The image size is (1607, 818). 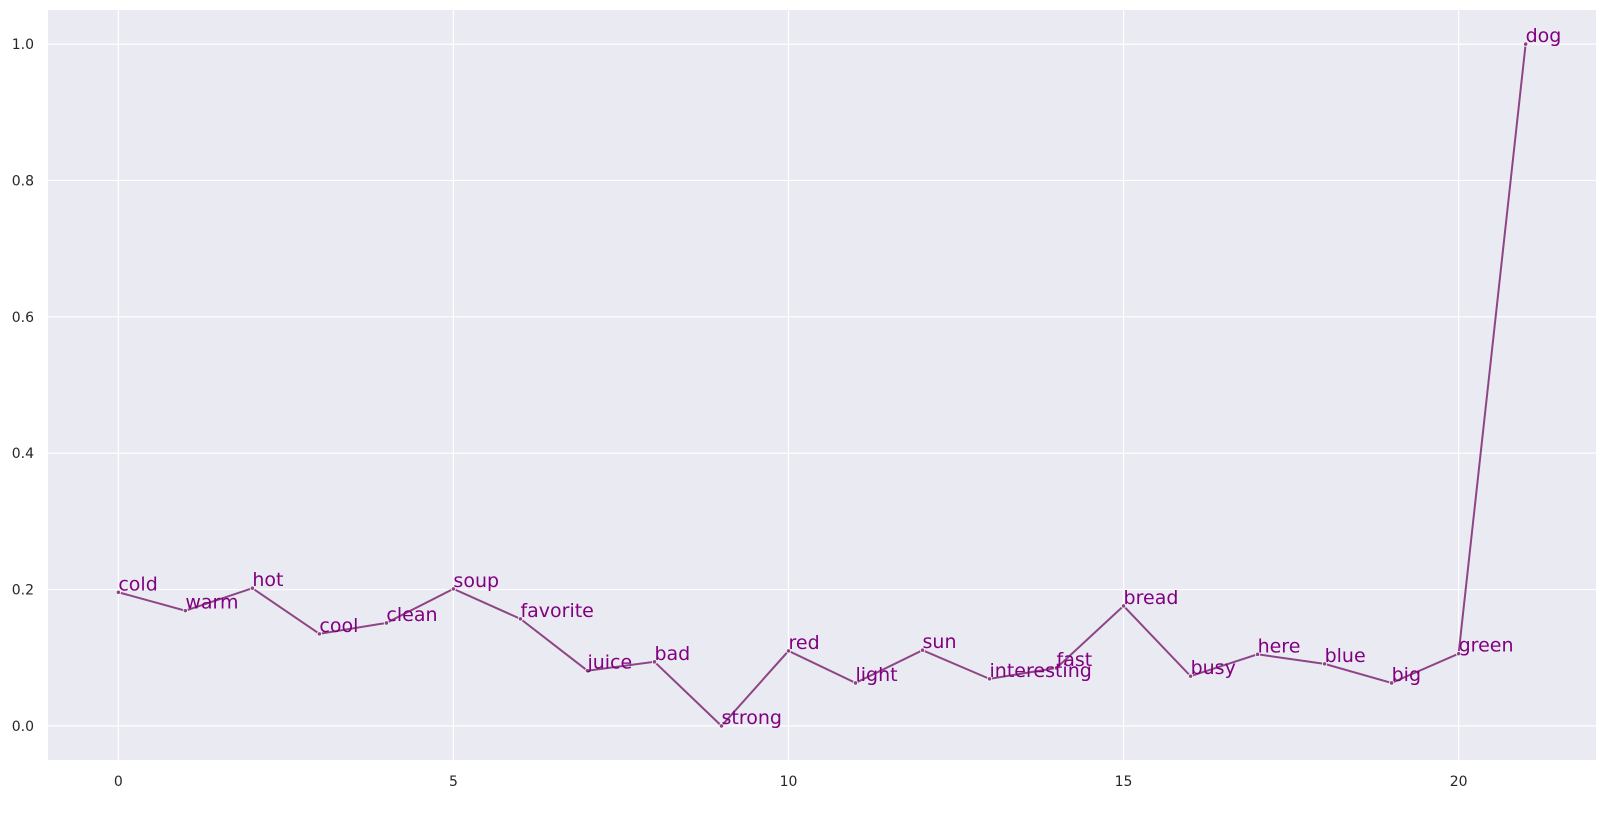 What do you see at coordinates (877, 675) in the screenshot?
I see `point-label: light` at bounding box center [877, 675].